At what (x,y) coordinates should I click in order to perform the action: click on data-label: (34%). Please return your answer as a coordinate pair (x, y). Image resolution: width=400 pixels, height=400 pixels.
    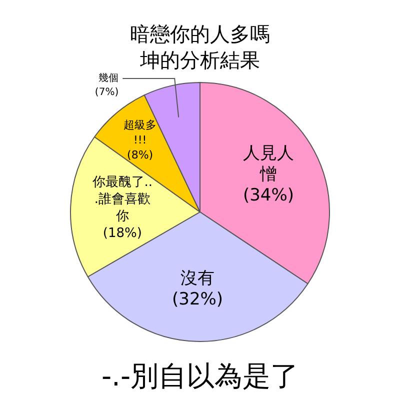
    Looking at the image, I should click on (268, 196).